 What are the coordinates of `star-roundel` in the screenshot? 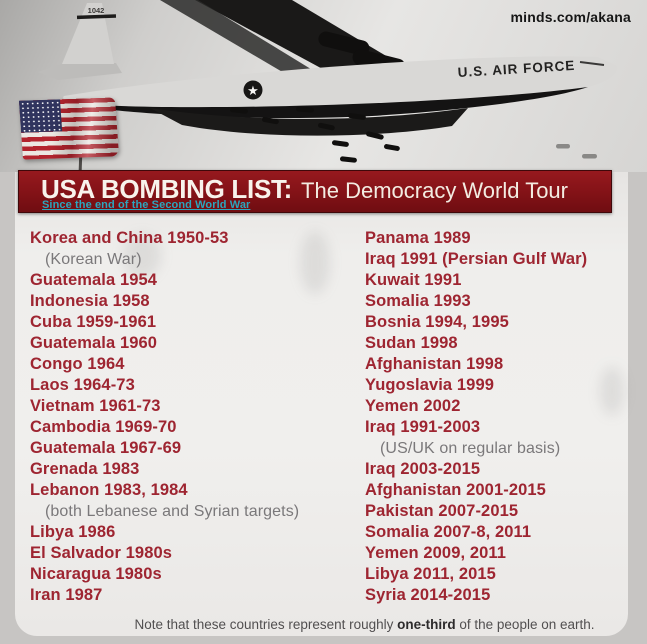 It's located at (253, 90).